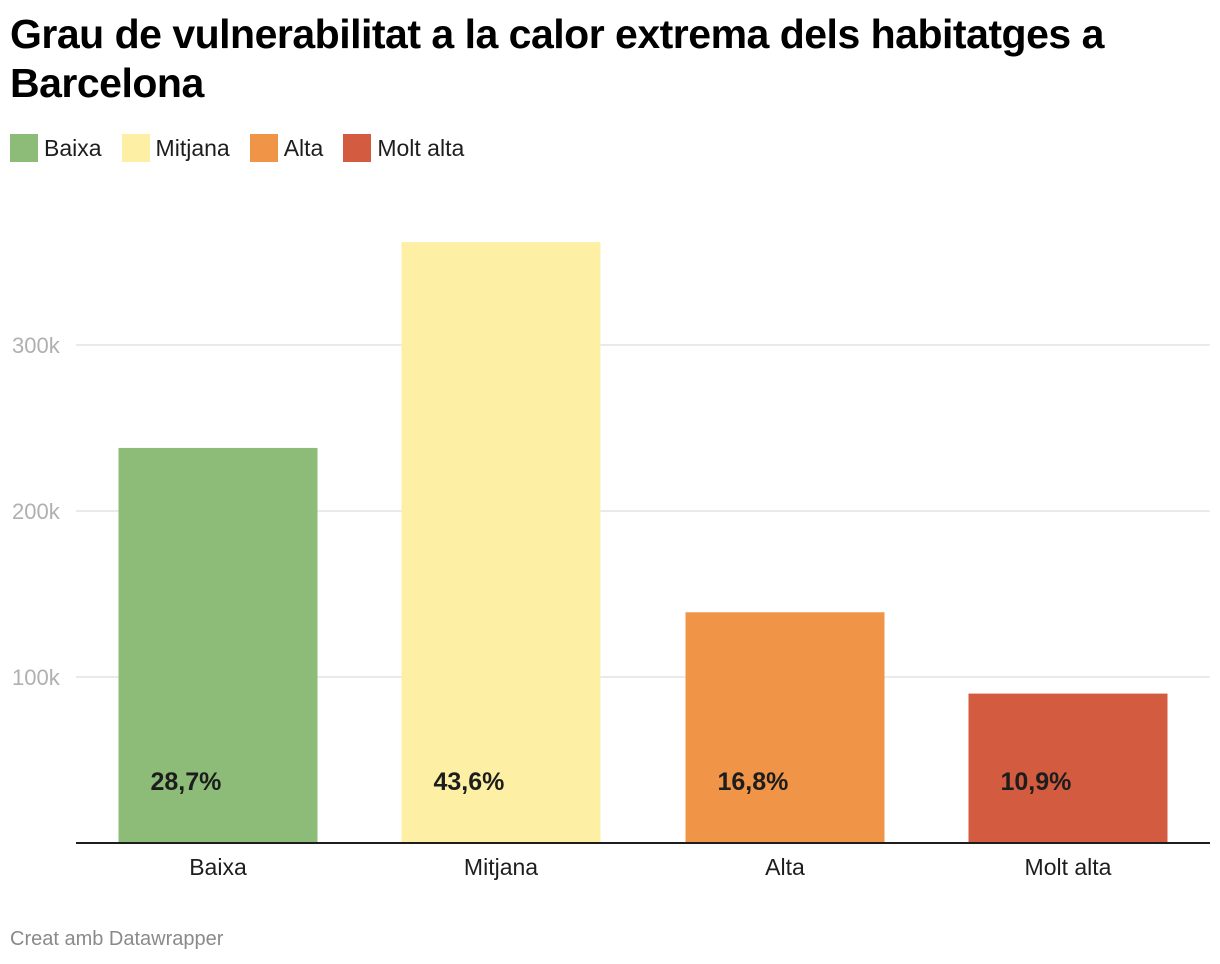 This screenshot has width=1220, height=964. What do you see at coordinates (1068, 867) in the screenshot?
I see `x-tick-label-molt-alta: Molt alta` at bounding box center [1068, 867].